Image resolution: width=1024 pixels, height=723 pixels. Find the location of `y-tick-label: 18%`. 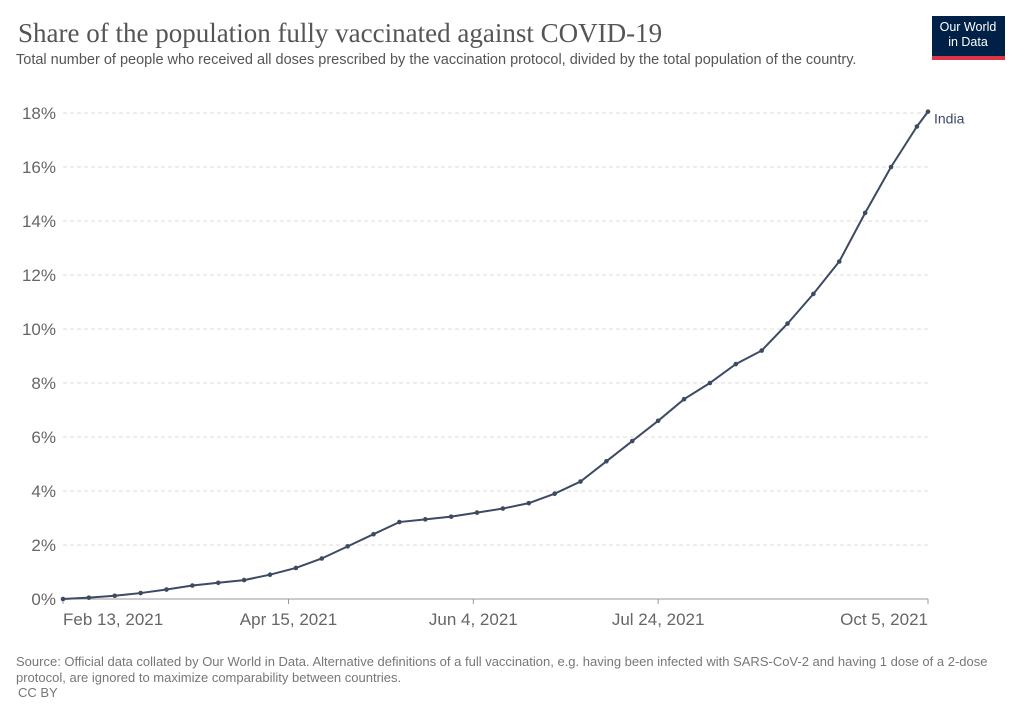

y-tick-label: 18% is located at coordinates (39, 113).